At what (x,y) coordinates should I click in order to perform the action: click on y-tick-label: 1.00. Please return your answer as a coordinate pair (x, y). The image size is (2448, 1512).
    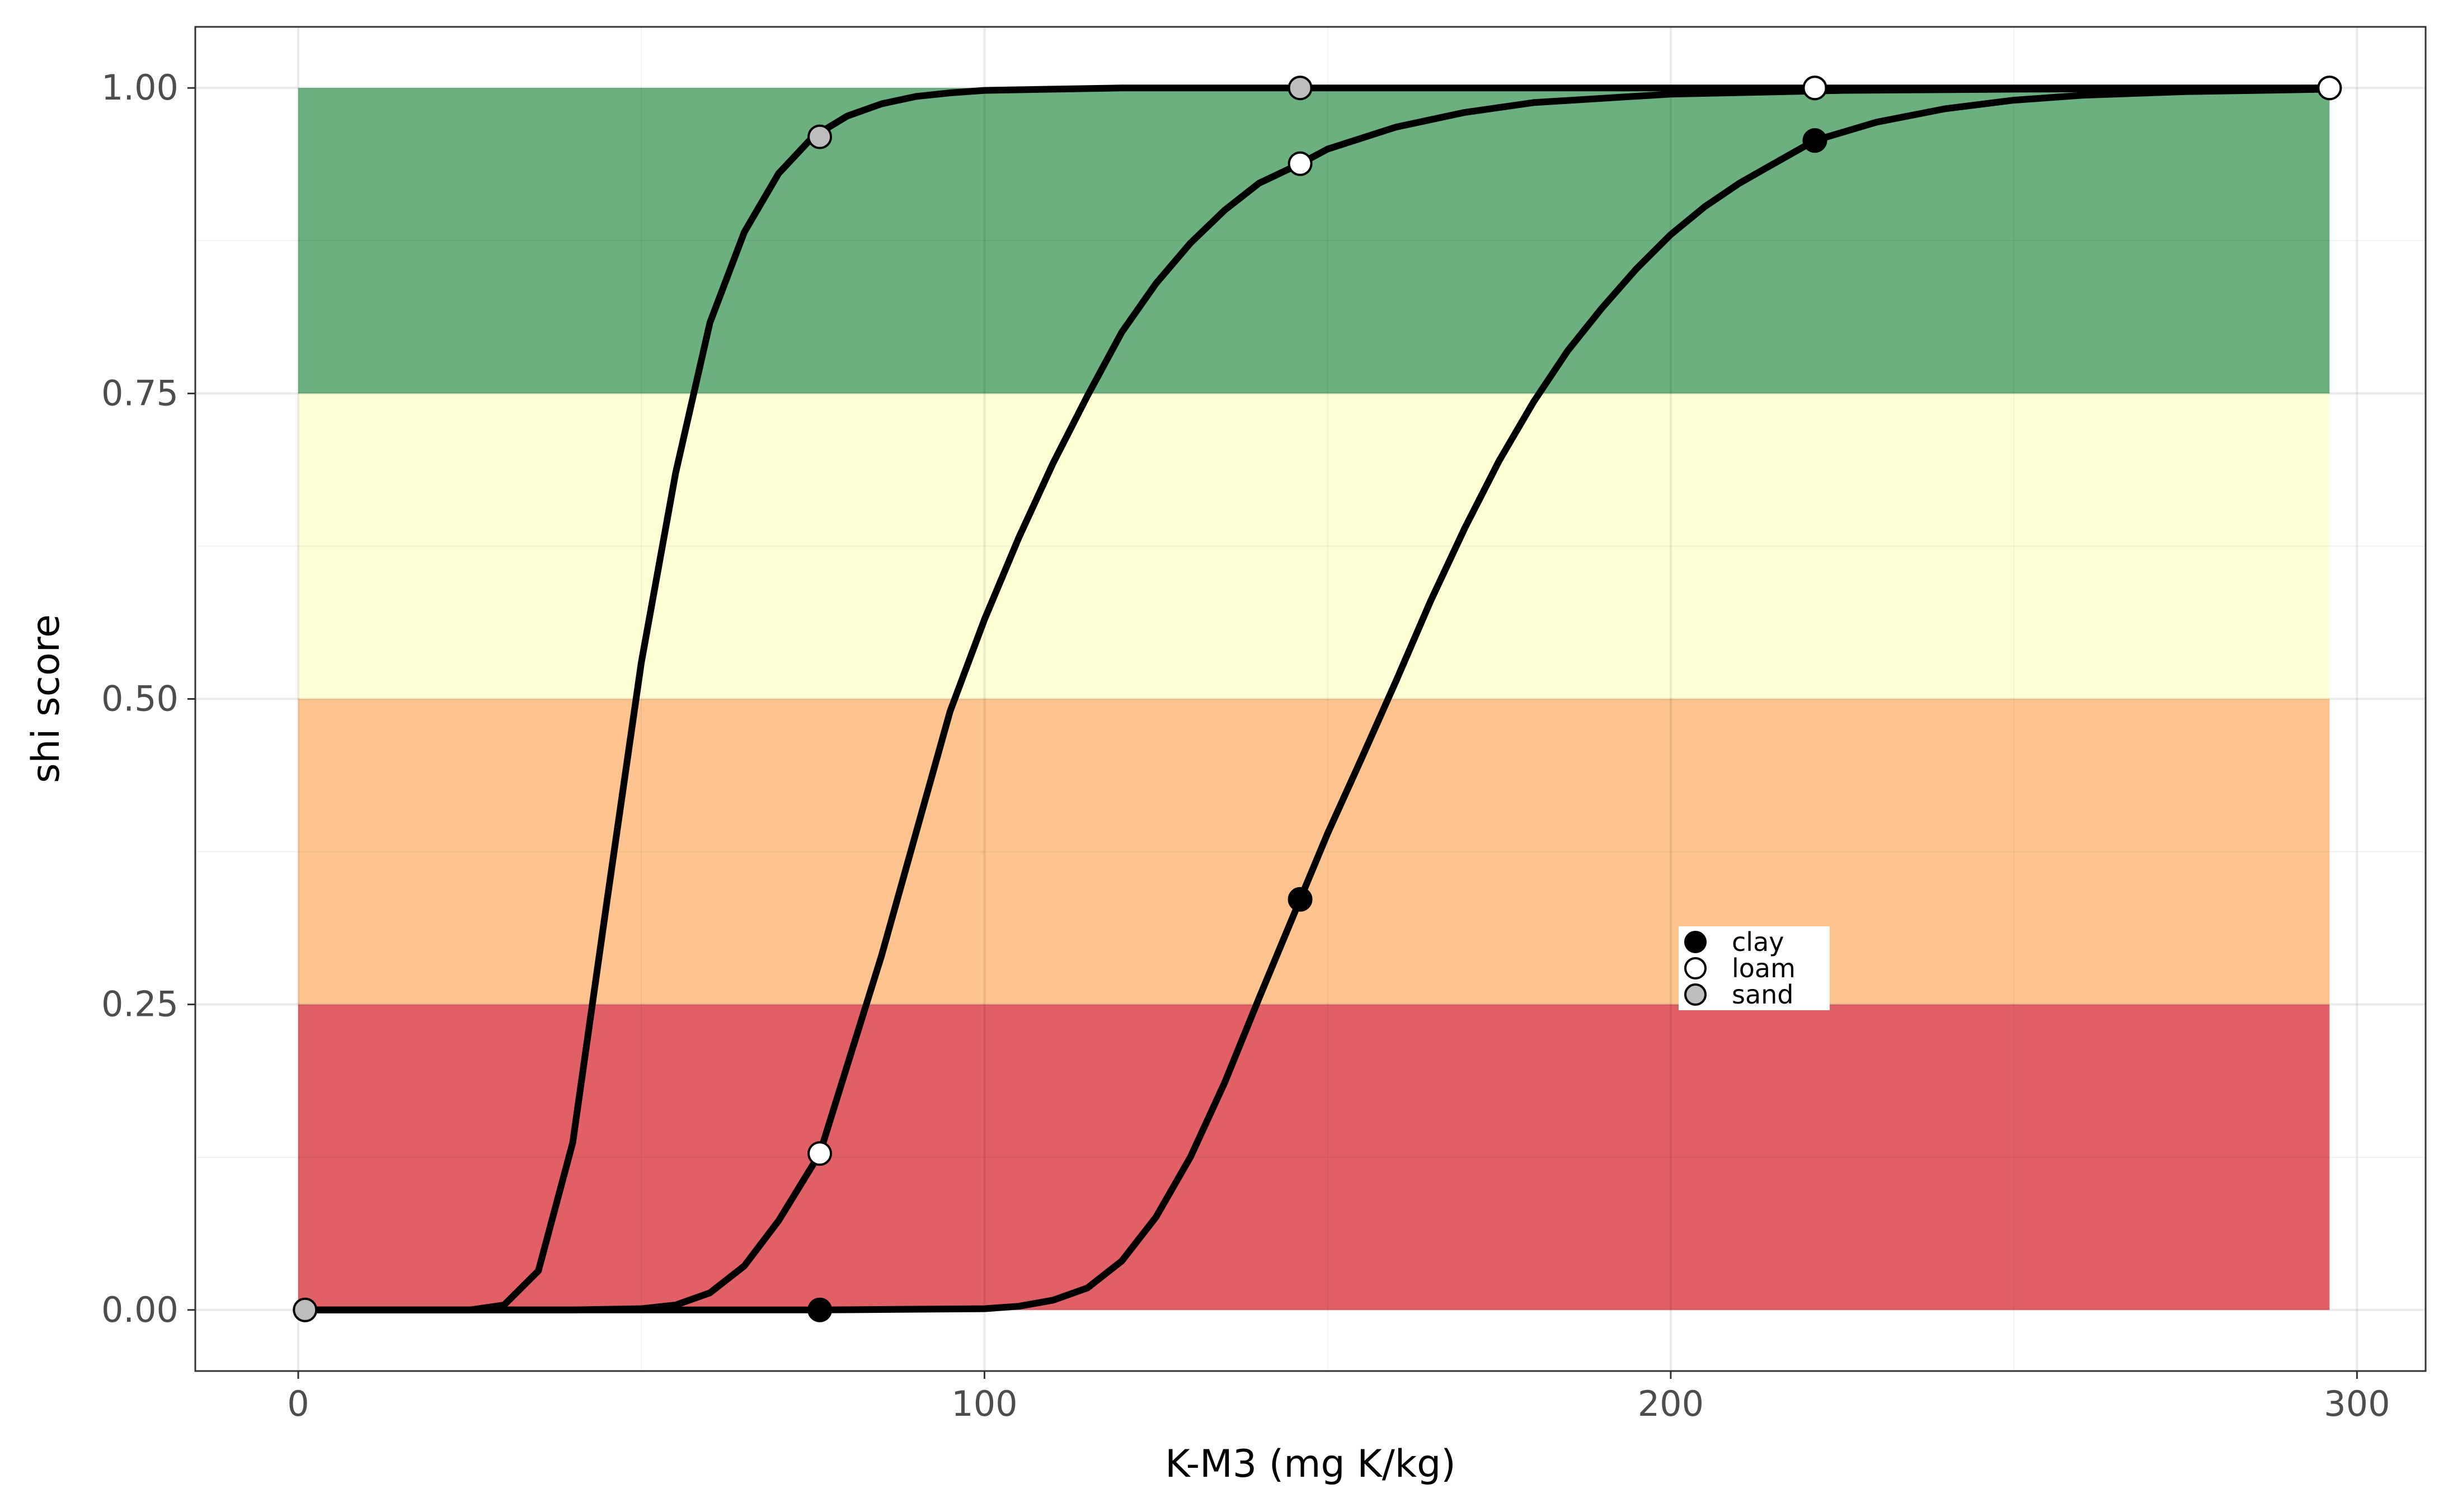
    Looking at the image, I should click on (139, 87).